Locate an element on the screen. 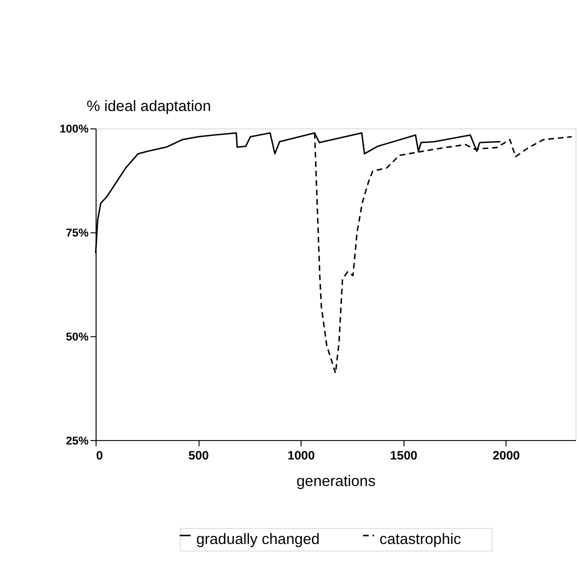  x-tick-label: 0 is located at coordinates (100, 455).